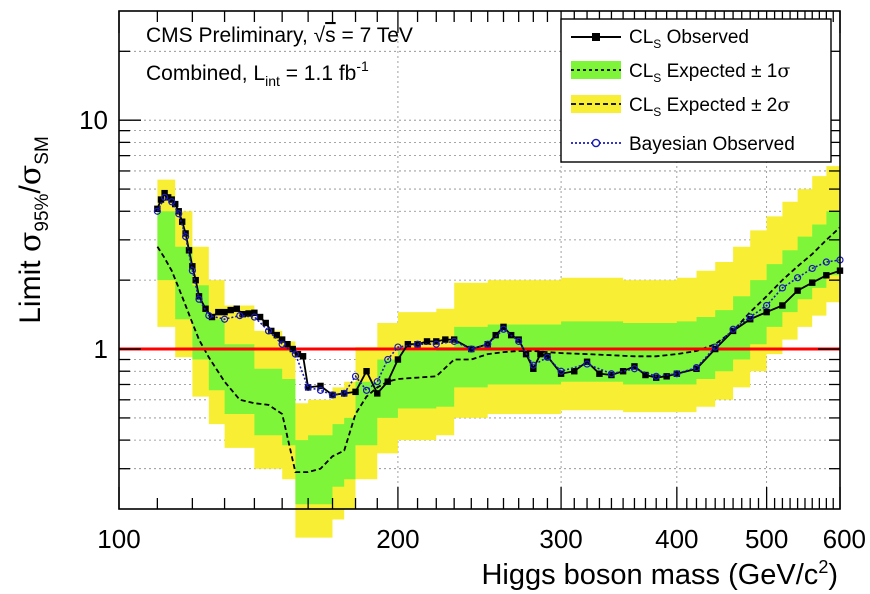  I want to click on y-axis-title-sigma2: σ, so click(30, 175).